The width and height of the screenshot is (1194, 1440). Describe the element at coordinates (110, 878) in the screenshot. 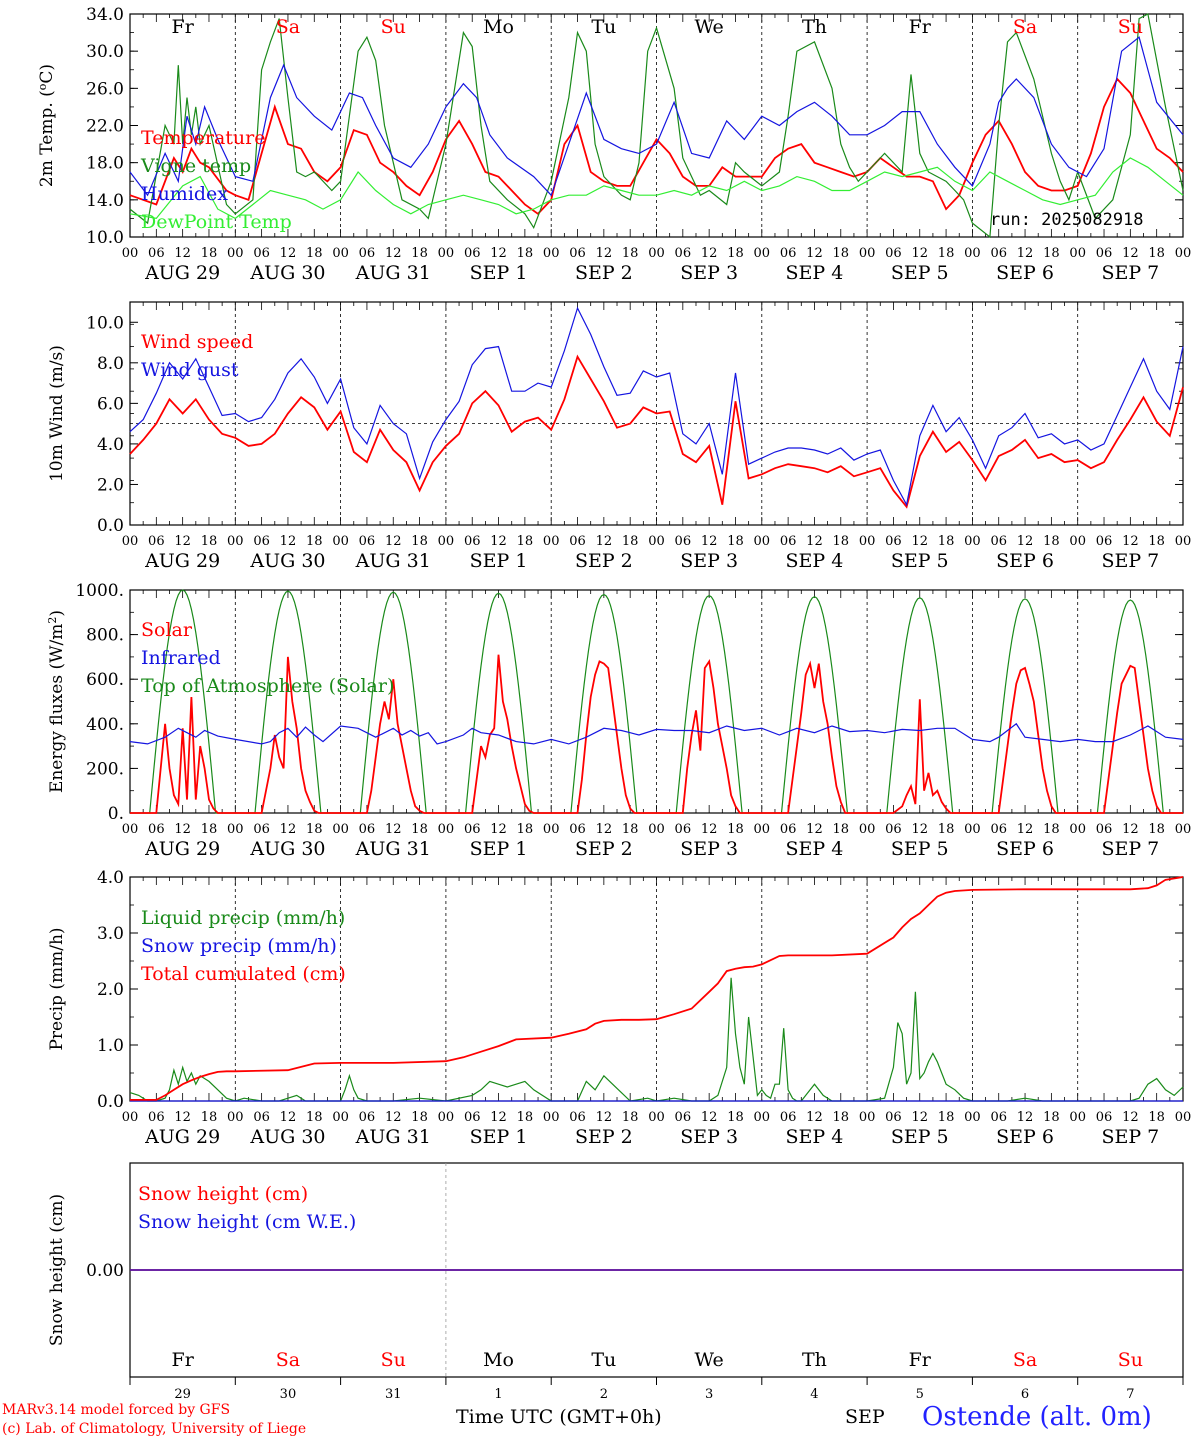

I see `y-tick-label: 4.0` at that location.